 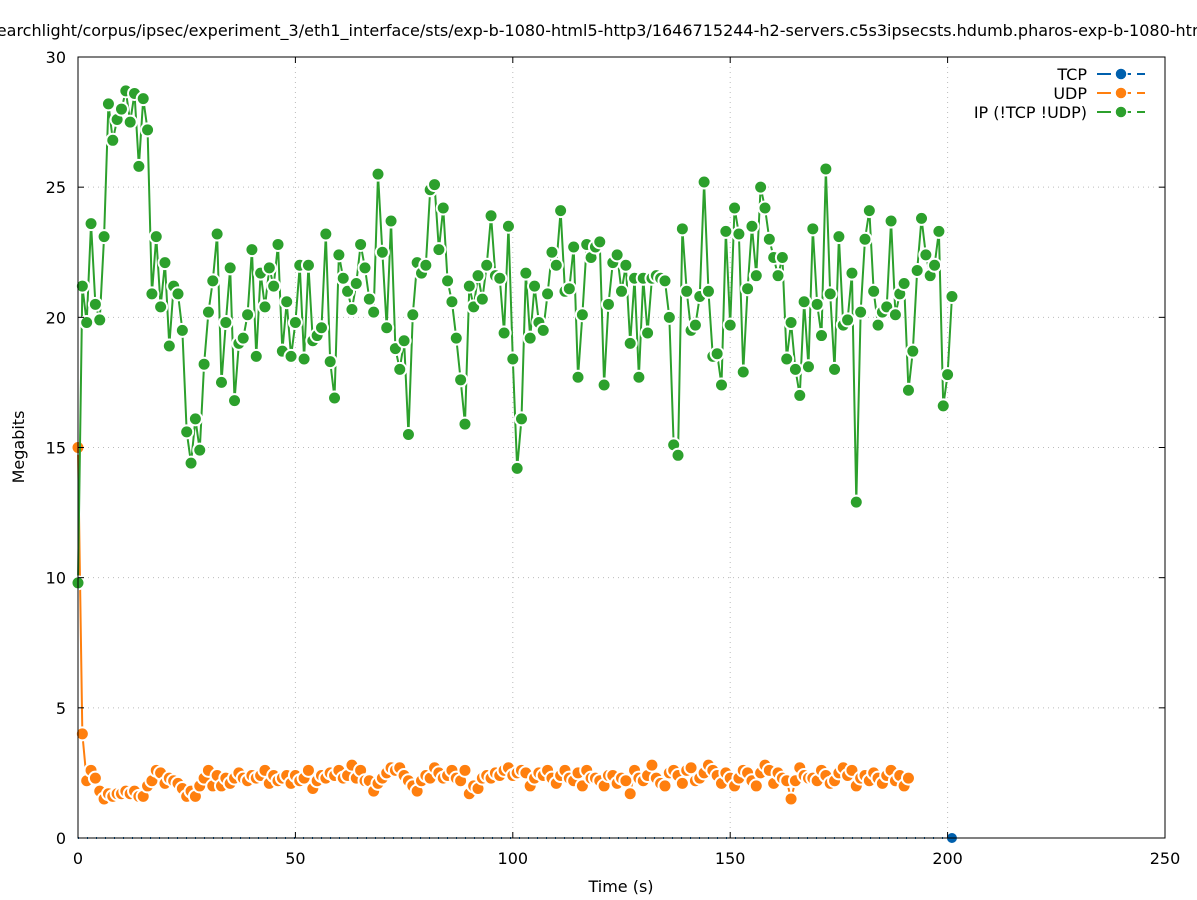 What do you see at coordinates (61, 838) in the screenshot?
I see `y-tick-label: 0` at bounding box center [61, 838].